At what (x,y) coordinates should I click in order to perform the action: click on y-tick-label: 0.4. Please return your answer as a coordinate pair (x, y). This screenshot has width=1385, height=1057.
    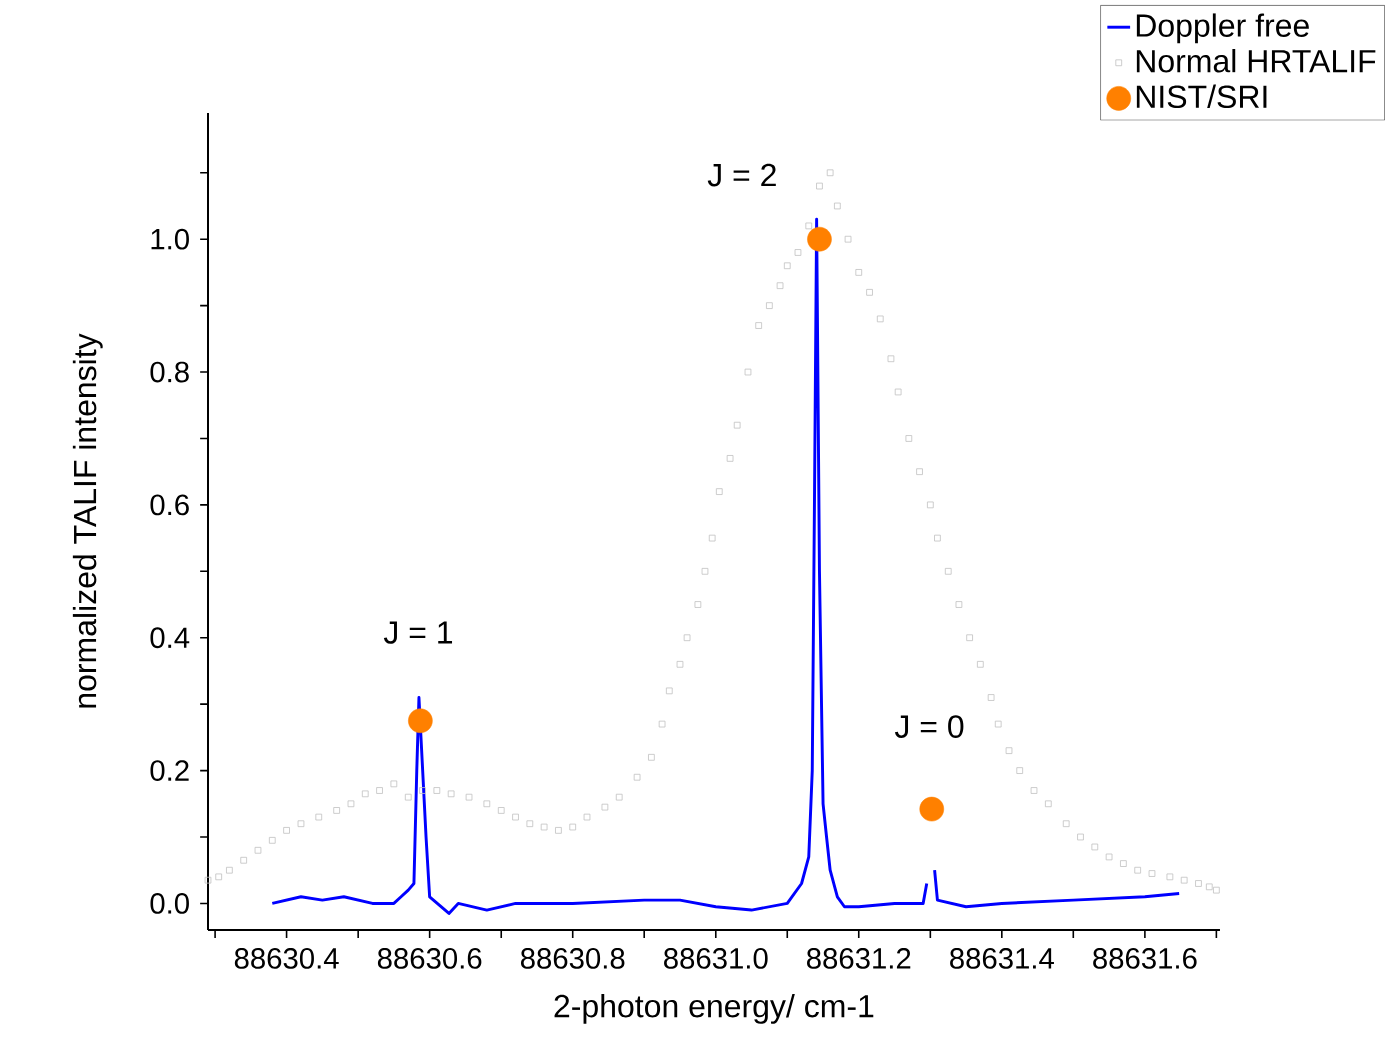
    Looking at the image, I should click on (170, 638).